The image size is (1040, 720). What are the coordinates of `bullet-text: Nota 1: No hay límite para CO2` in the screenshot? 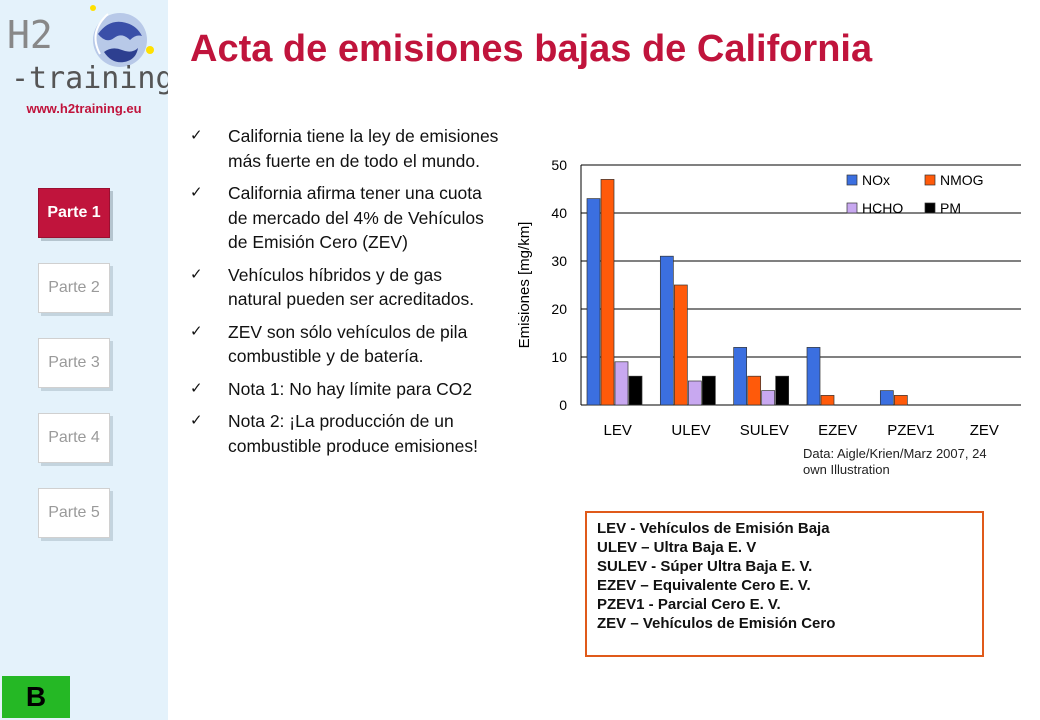 It's located at (350, 388).